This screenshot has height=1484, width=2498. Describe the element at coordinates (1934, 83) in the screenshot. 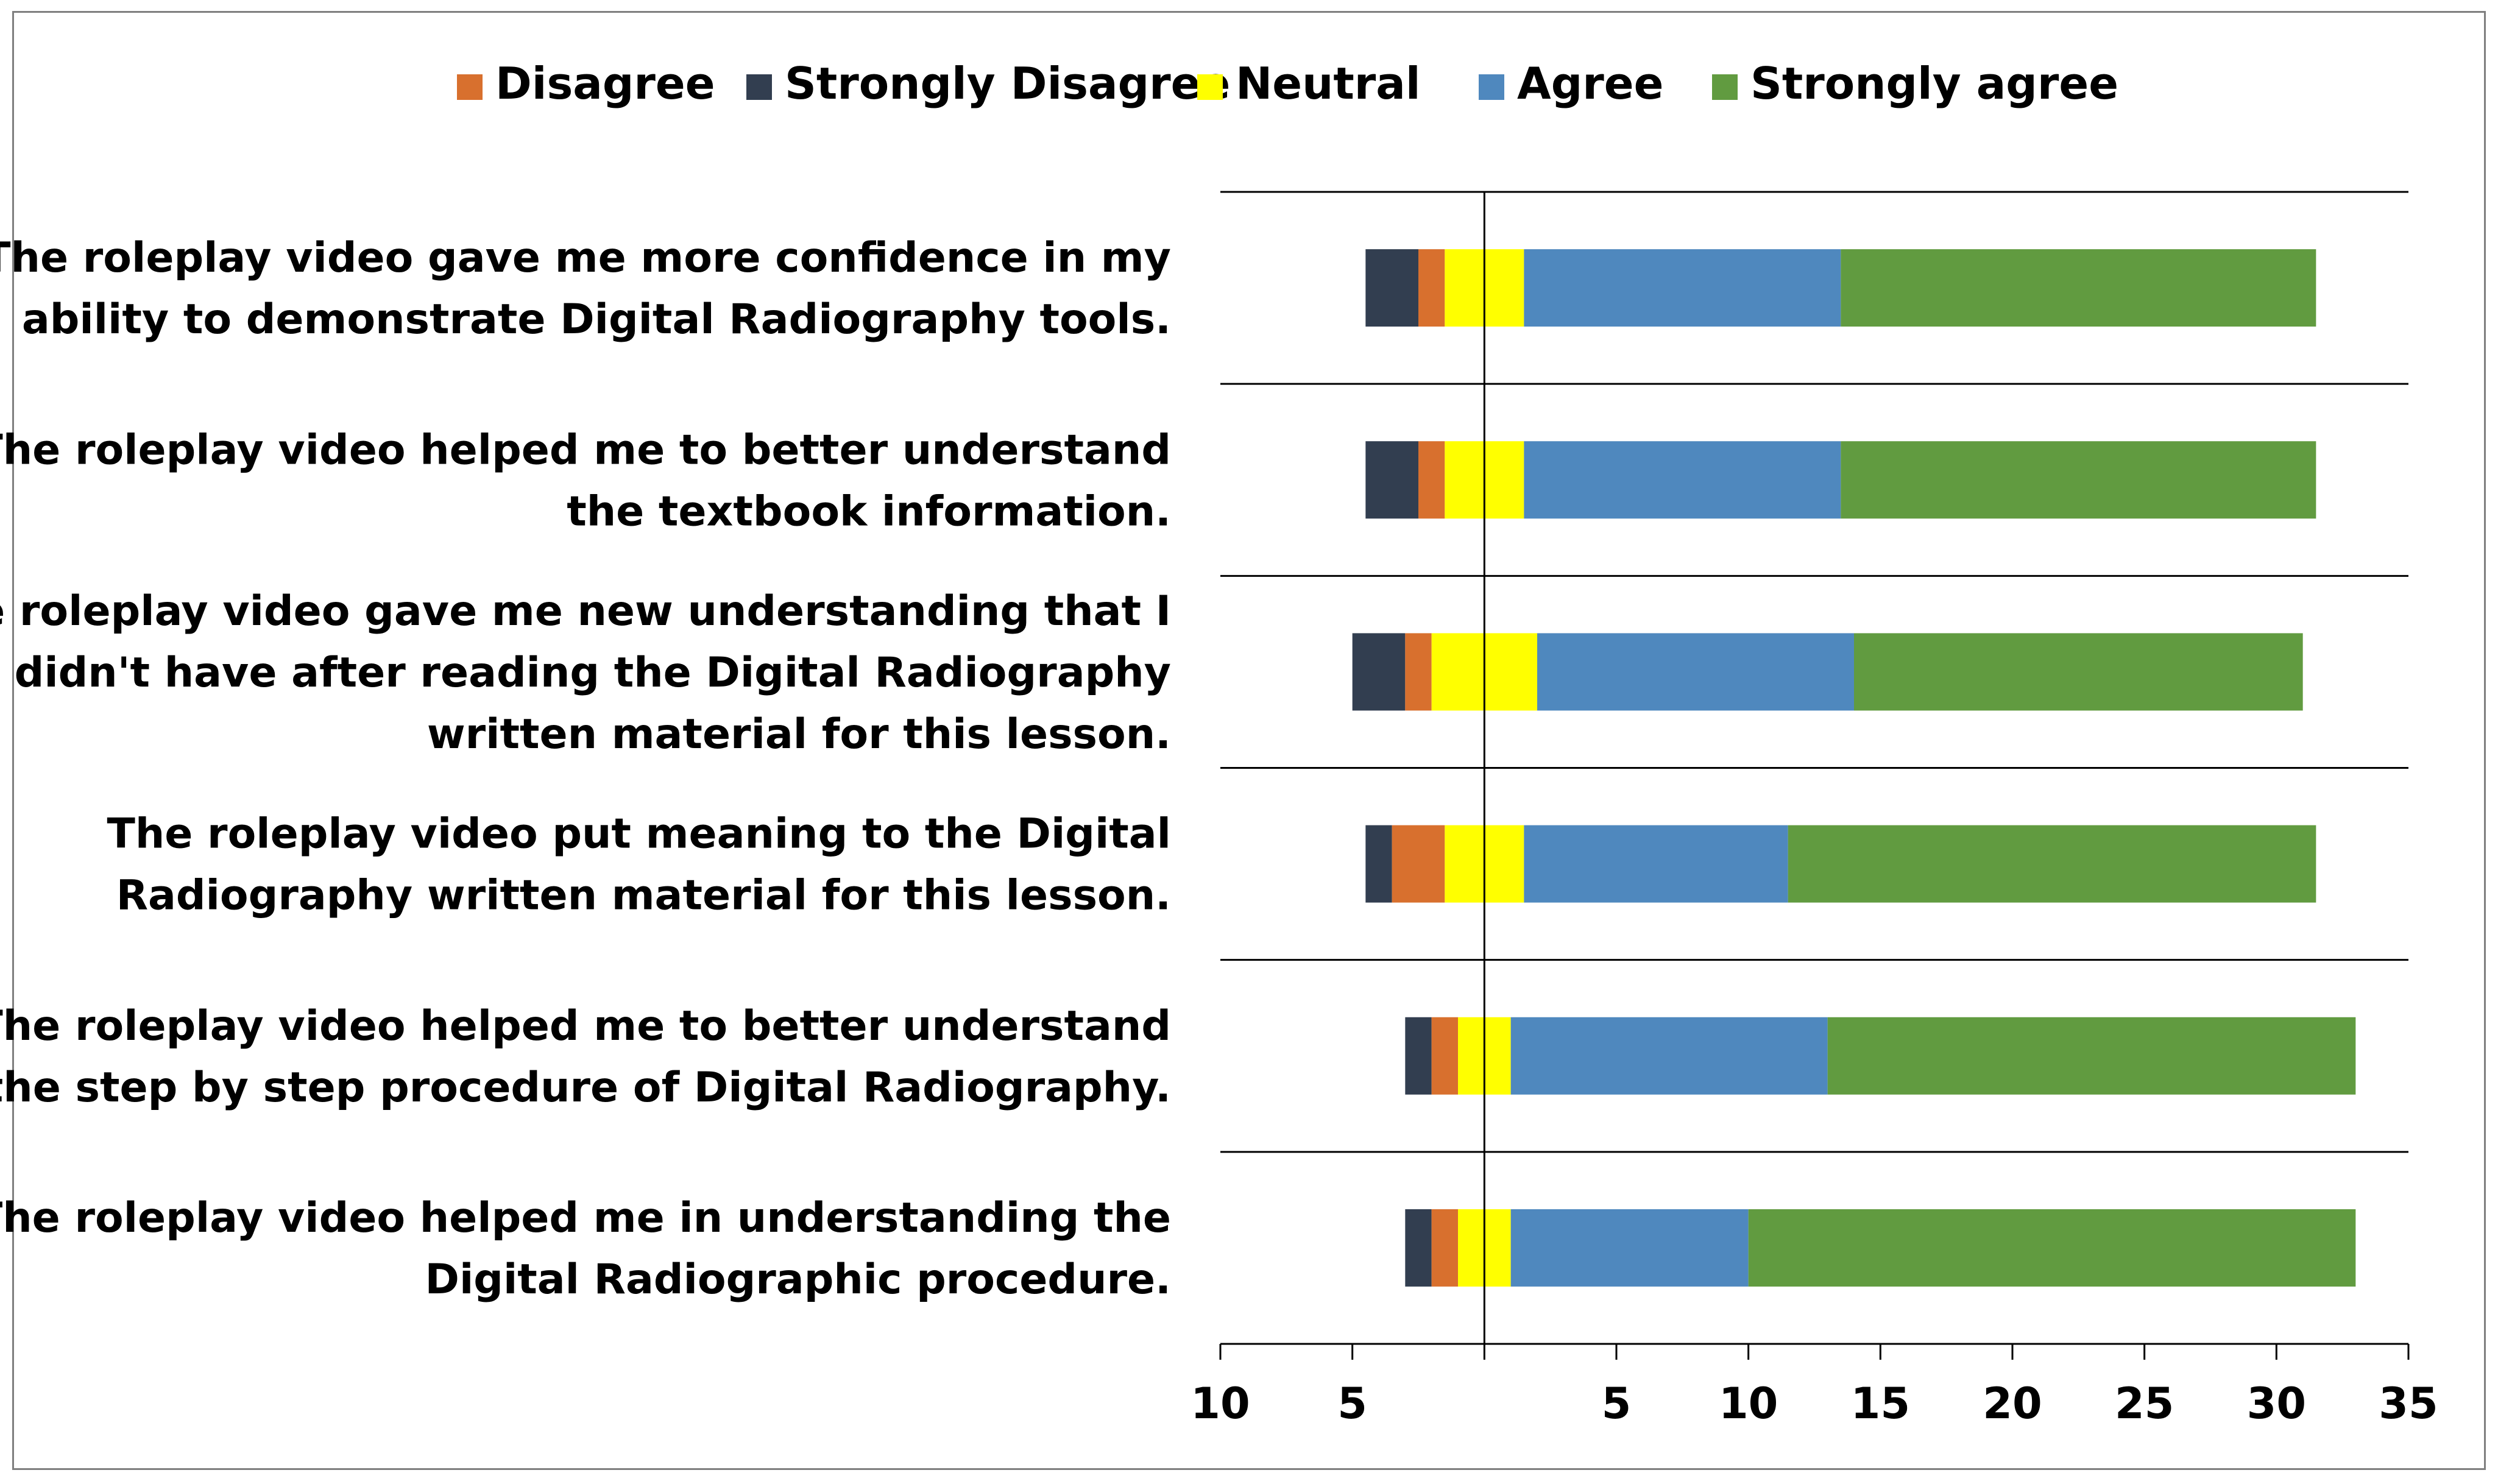

I see `legend-label-strongly-agree: Strongly agree` at that location.